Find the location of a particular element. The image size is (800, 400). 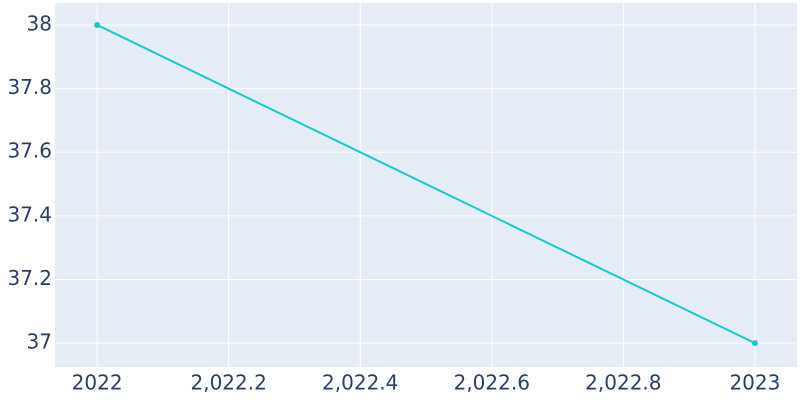

x-tick-label: 2022 is located at coordinates (97, 383).